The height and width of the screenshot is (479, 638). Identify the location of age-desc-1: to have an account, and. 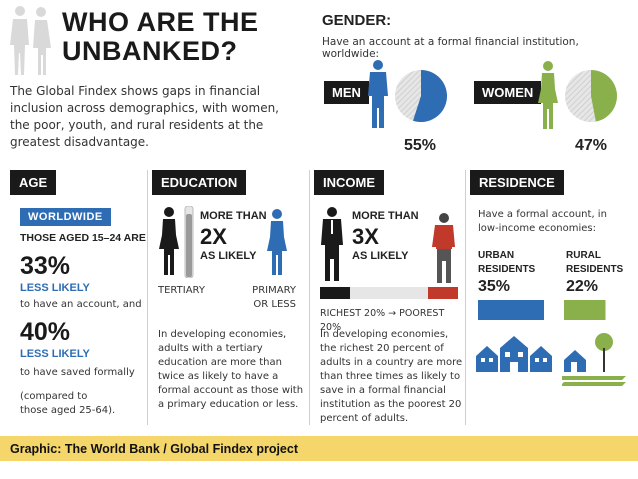
(81, 304).